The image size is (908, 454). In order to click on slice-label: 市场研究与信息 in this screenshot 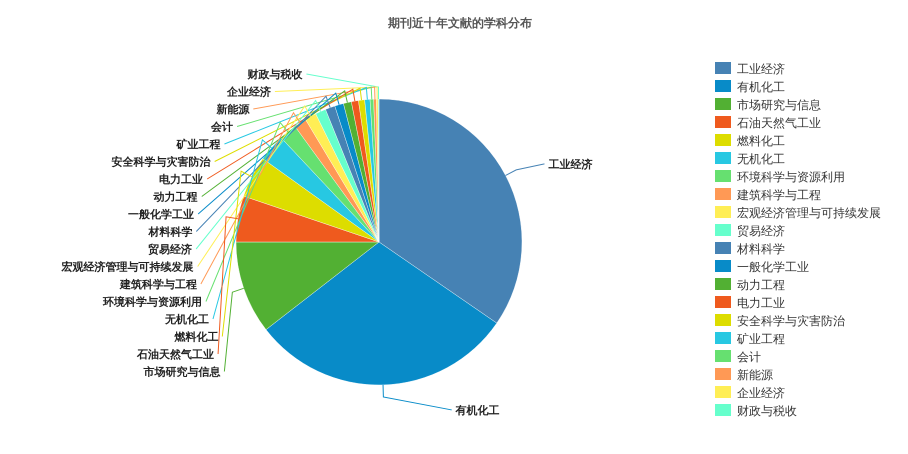, I will do `click(182, 372)`.